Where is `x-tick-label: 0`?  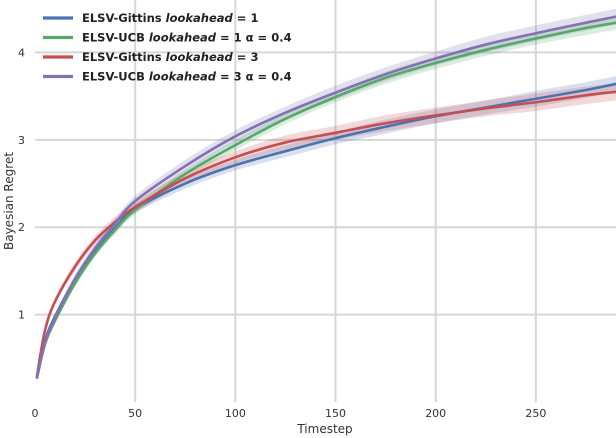
x-tick-label: 0 is located at coordinates (35, 413).